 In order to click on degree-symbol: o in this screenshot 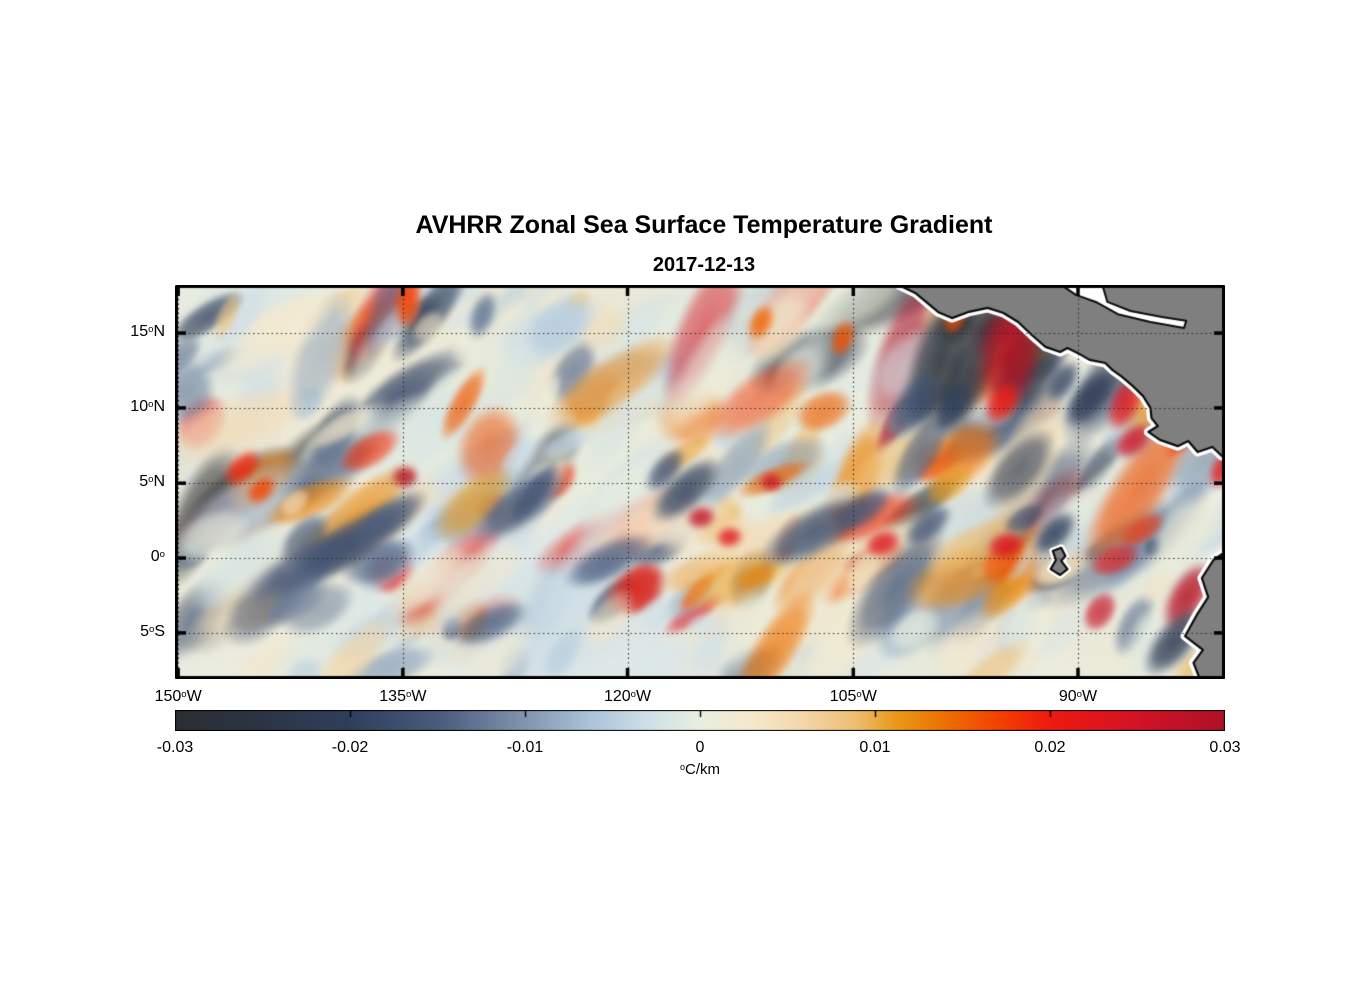, I will do `click(682, 766)`.